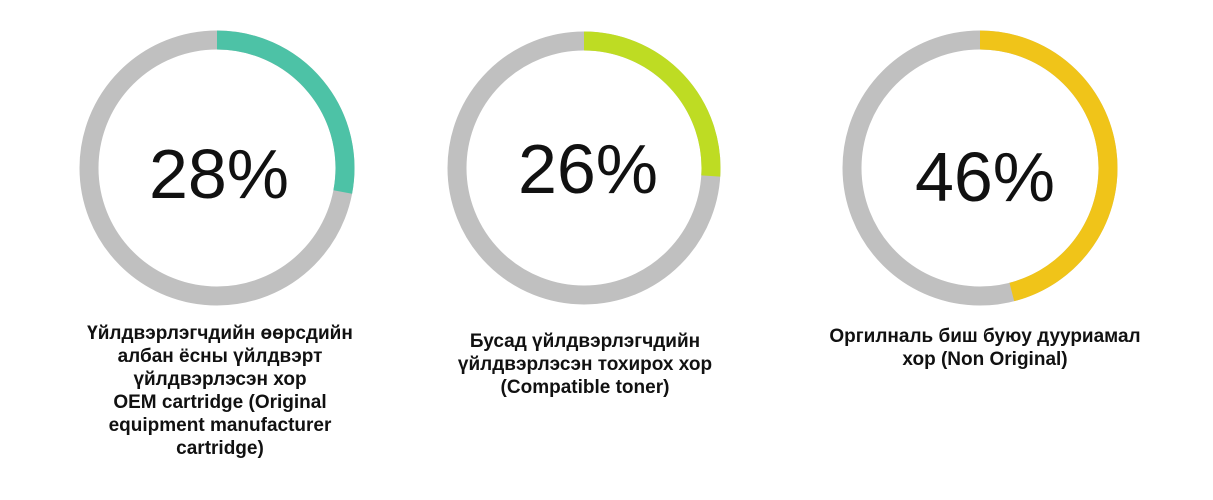 This screenshot has width=1213, height=500. What do you see at coordinates (220, 448) in the screenshot?
I see `caption-line: cartridge)` at bounding box center [220, 448].